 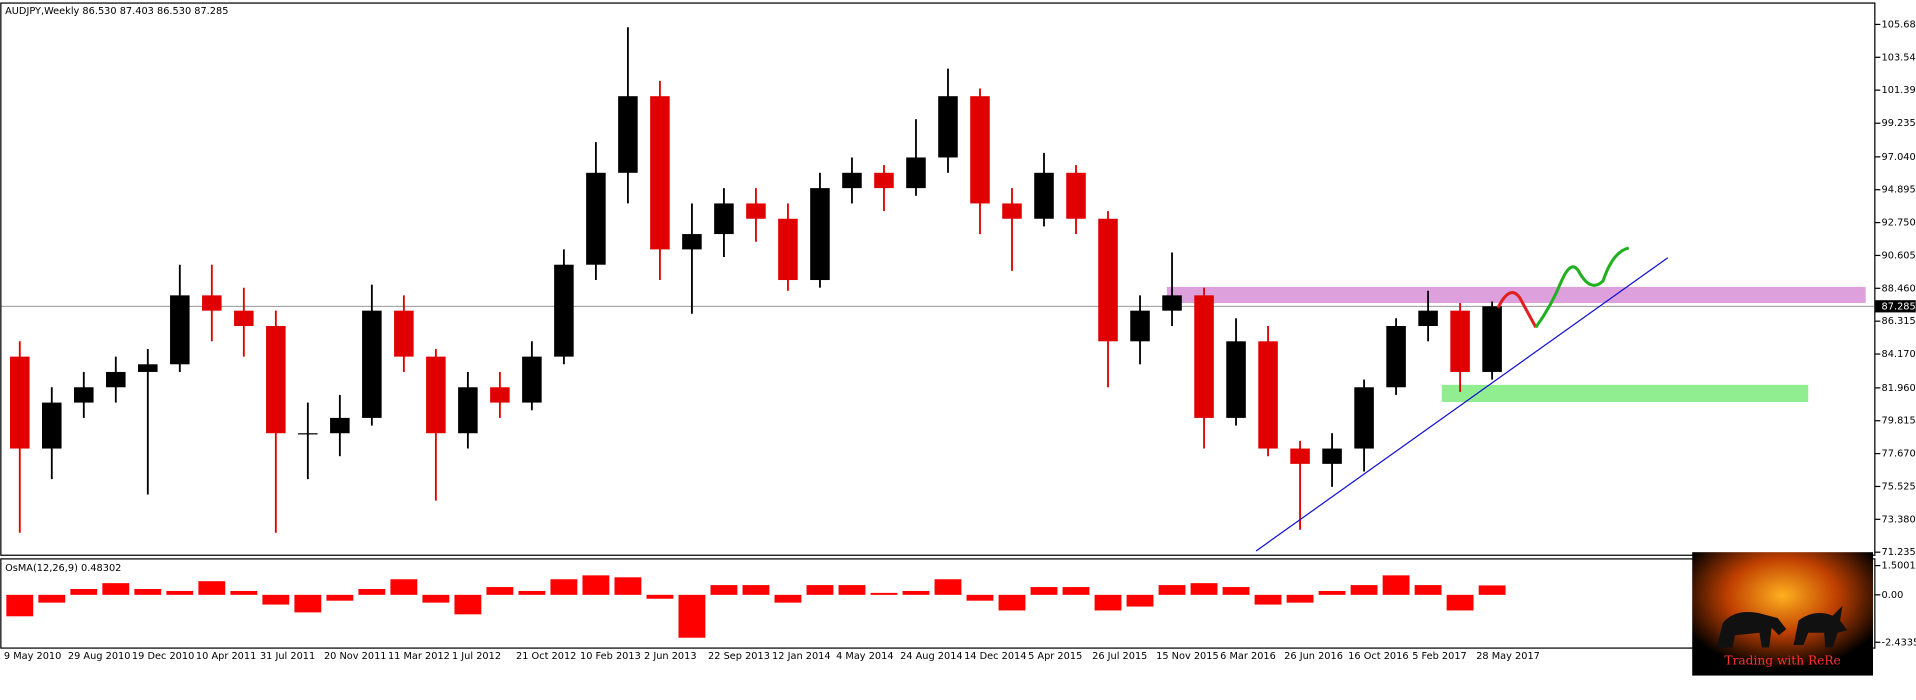 What do you see at coordinates (1899, 90) in the screenshot?
I see `y-tick-label: 101.395` at bounding box center [1899, 90].